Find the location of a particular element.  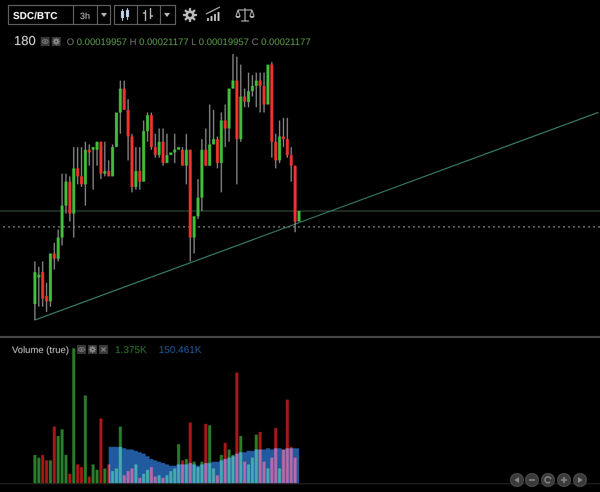

text: 150.461K is located at coordinates (180, 350).